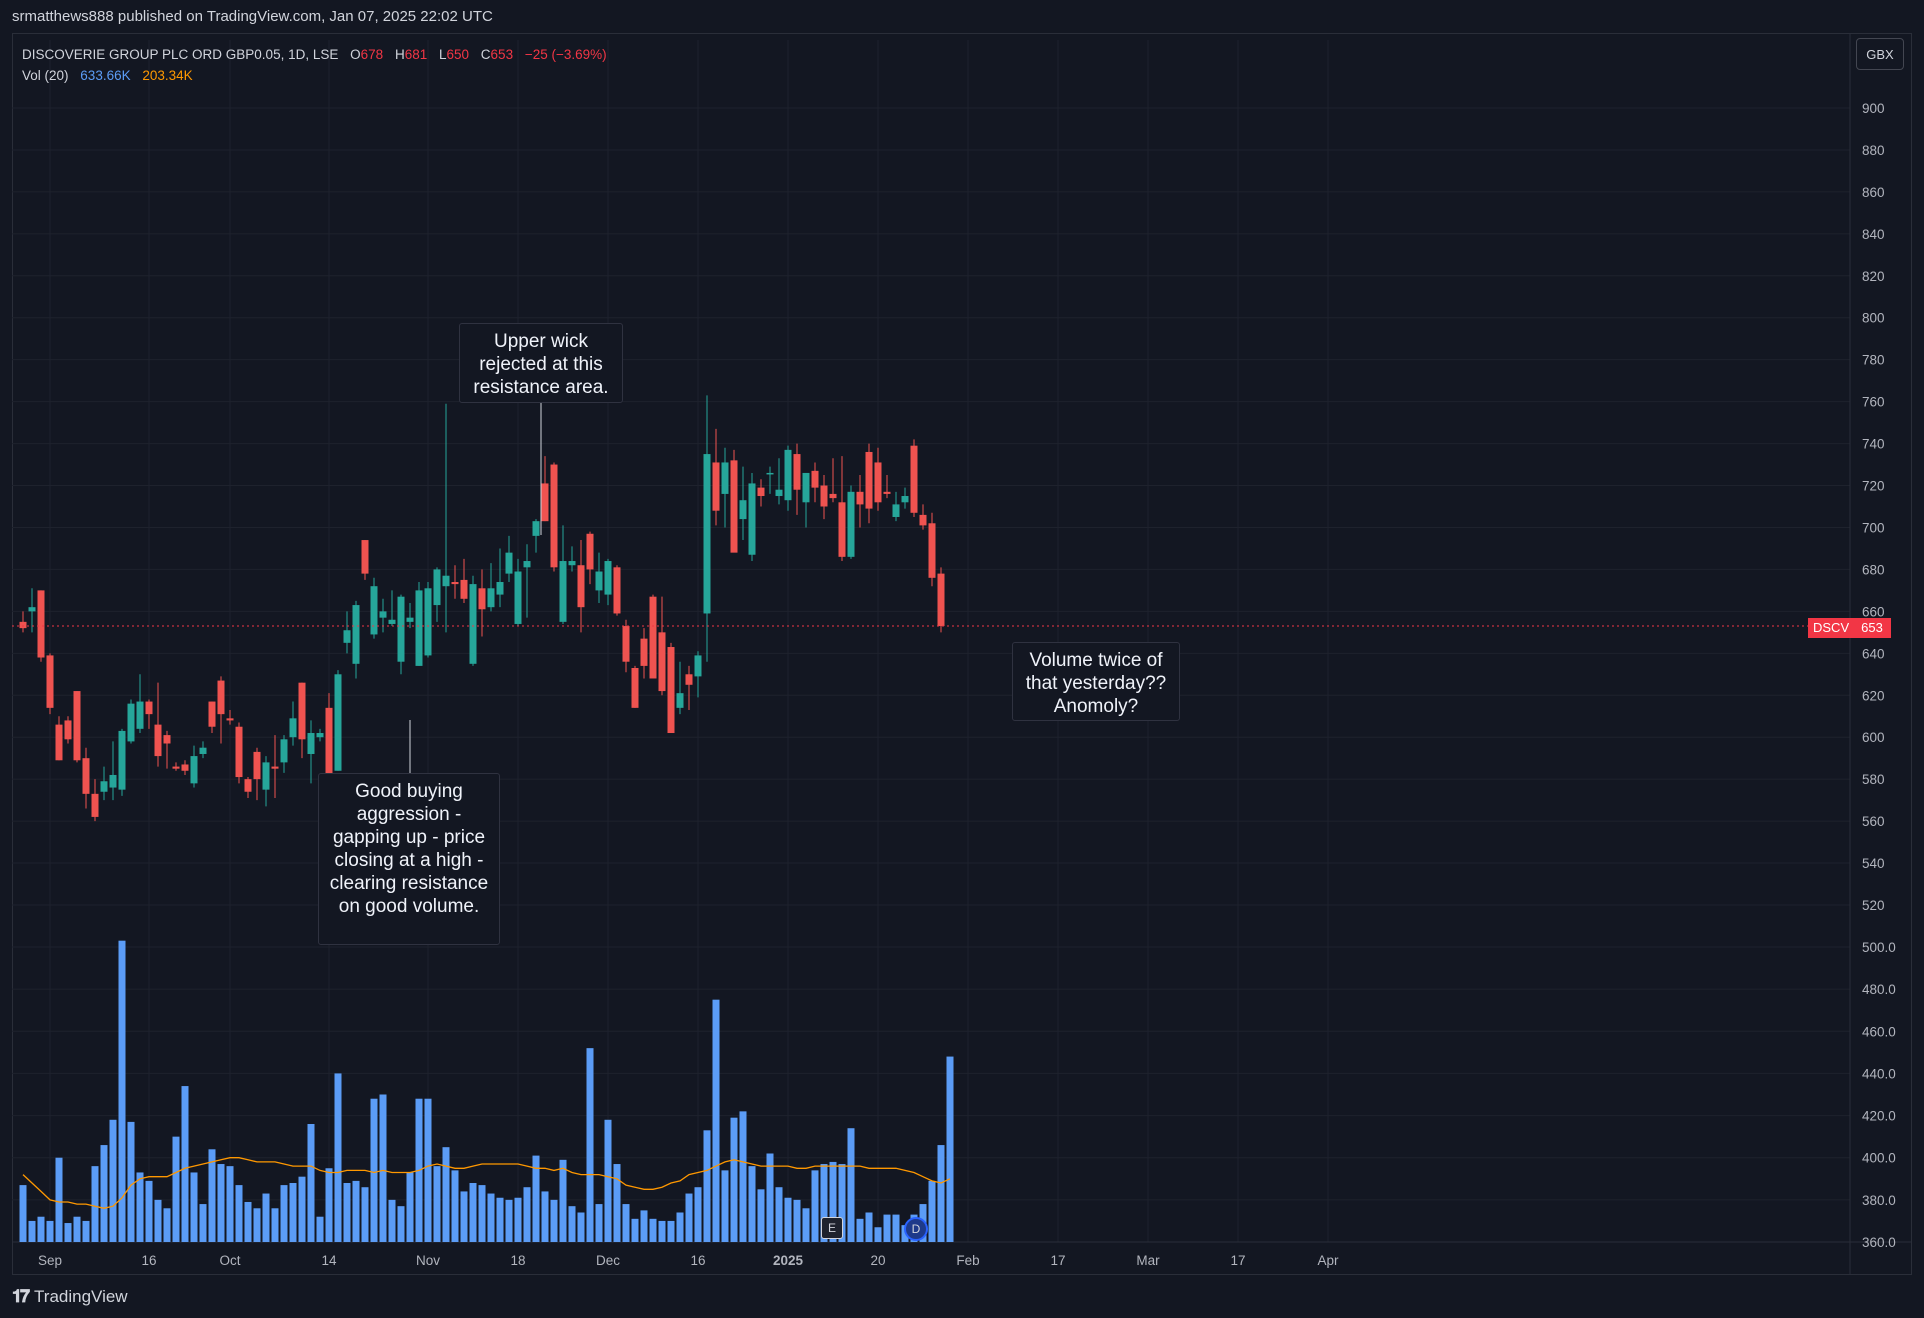 The image size is (1924, 1318). I want to click on tradingview-logo: 𝟏𝟕 TradingView, so click(70, 1296).